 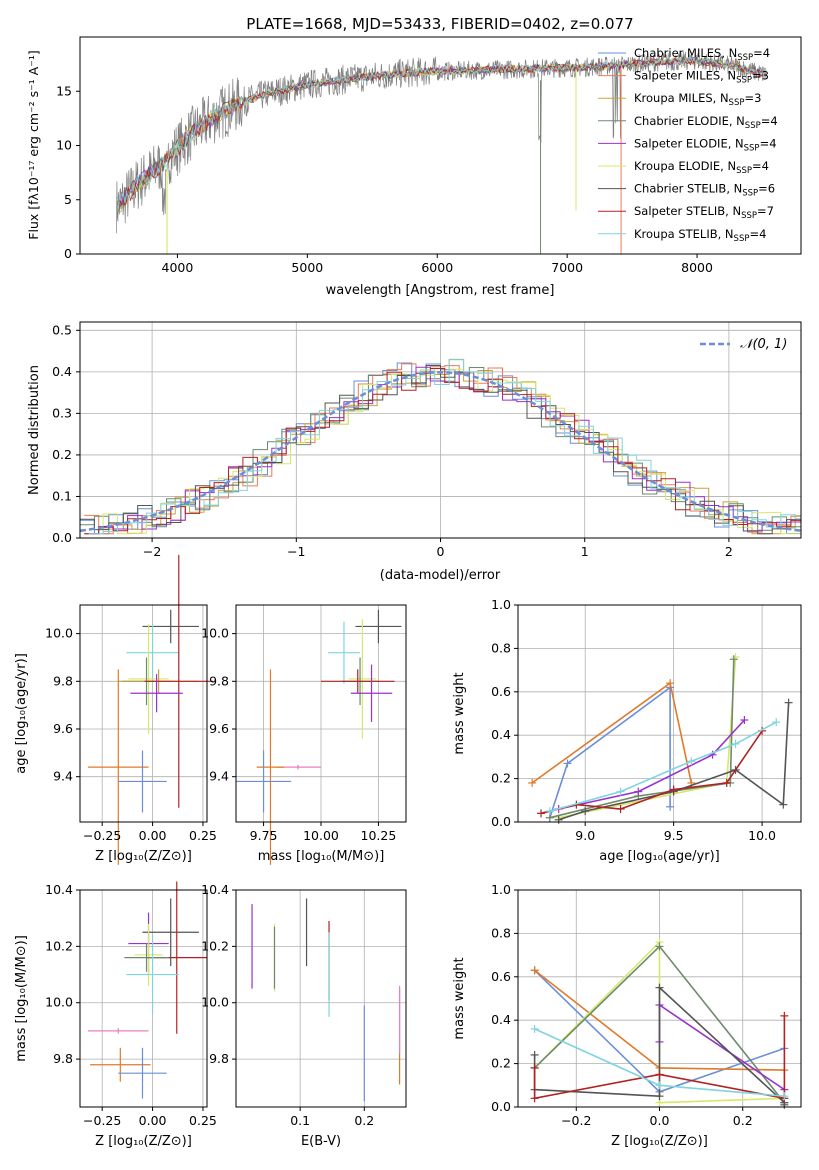 What do you see at coordinates (21, 713) in the screenshot?
I see `y-axis-label: age [log₁₀(age/yr)]` at bounding box center [21, 713].